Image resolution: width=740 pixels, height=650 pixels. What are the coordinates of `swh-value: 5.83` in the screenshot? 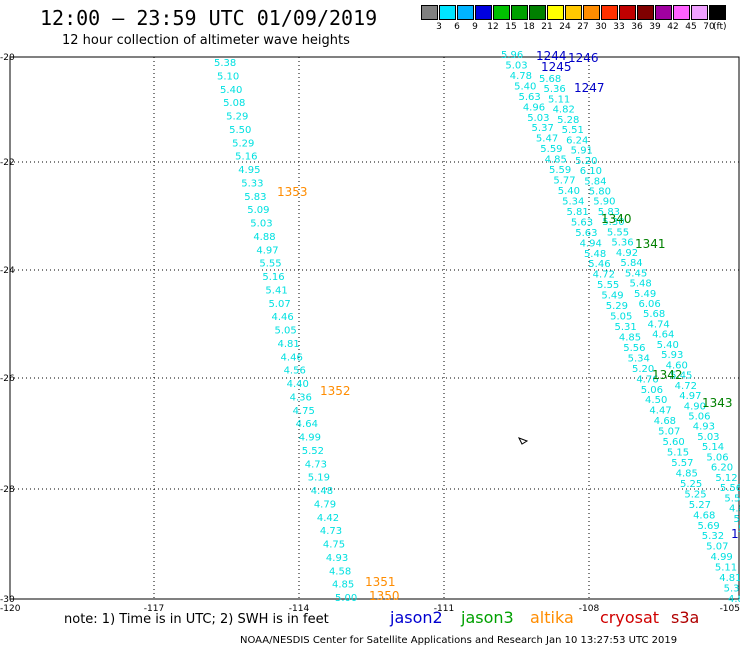 It's located at (609, 212).